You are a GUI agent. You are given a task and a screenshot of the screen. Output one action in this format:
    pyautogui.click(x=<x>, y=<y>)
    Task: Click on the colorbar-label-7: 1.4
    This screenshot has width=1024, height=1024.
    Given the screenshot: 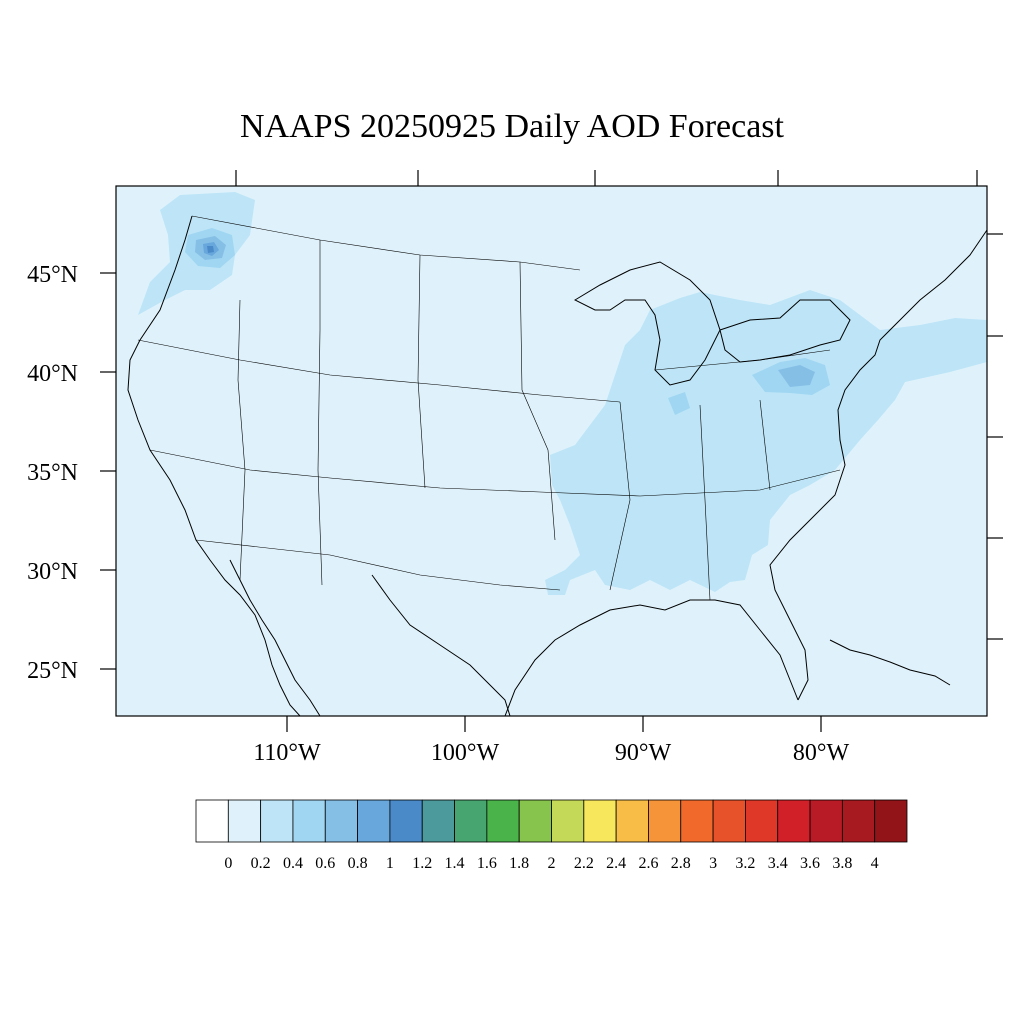 What is the action you would take?
    pyautogui.click(x=455, y=863)
    